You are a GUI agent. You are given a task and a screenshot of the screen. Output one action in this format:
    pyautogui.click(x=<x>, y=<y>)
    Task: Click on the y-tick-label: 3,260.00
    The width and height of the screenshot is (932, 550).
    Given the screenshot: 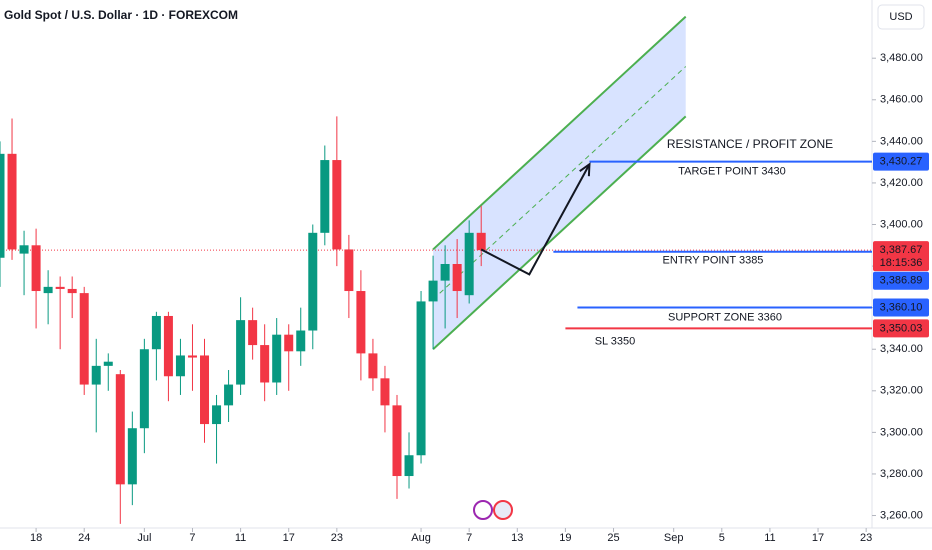 What is the action you would take?
    pyautogui.click(x=901, y=515)
    